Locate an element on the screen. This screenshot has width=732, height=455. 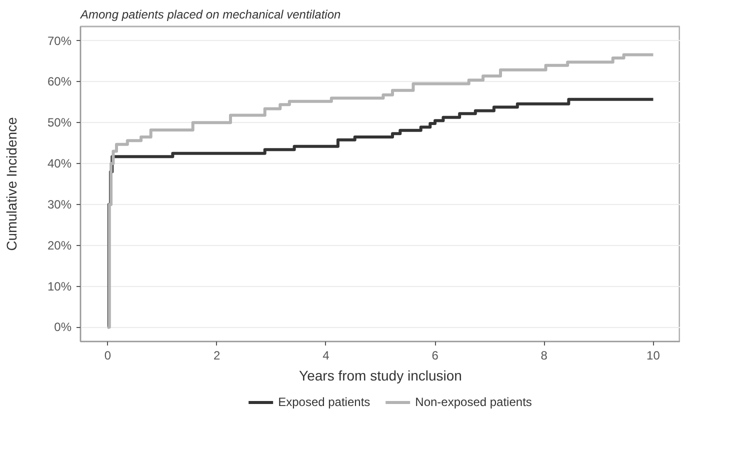
chart-title: Among patients placed on mechanical ventilation is located at coordinates (210, 15).